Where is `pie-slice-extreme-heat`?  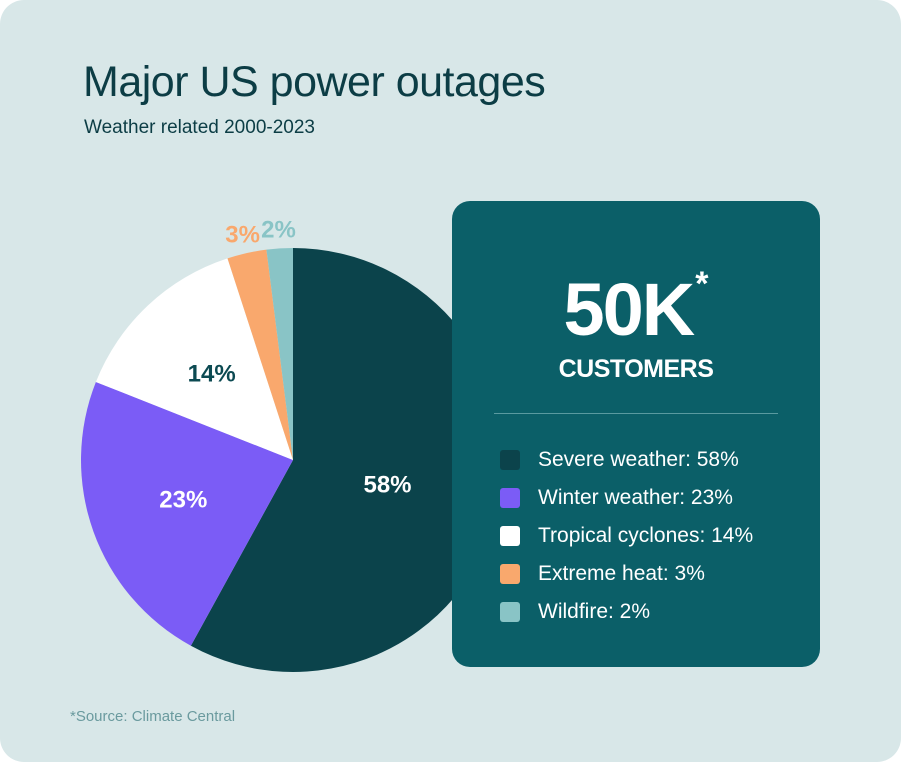 pie-slice-extreme-heat is located at coordinates (260, 354).